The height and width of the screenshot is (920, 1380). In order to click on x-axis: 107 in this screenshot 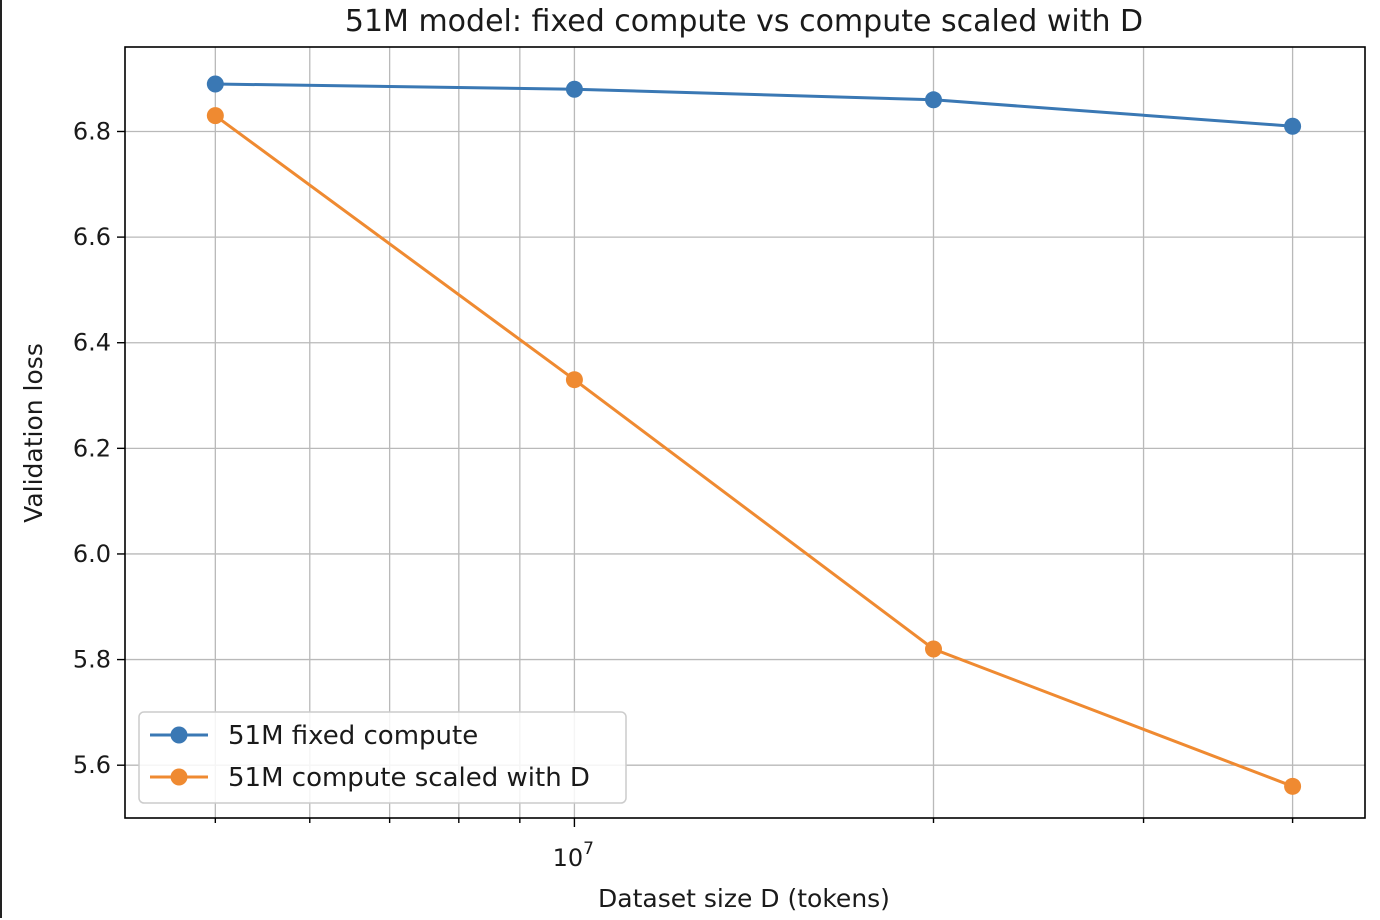, I will do `click(754, 845)`.